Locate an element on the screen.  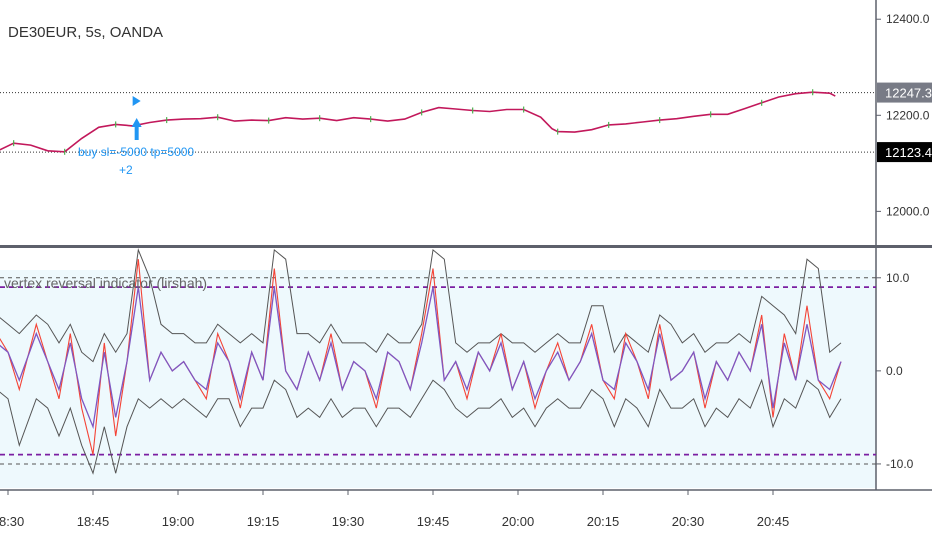
time-tick-label: 18:45 is located at coordinates (93, 521).